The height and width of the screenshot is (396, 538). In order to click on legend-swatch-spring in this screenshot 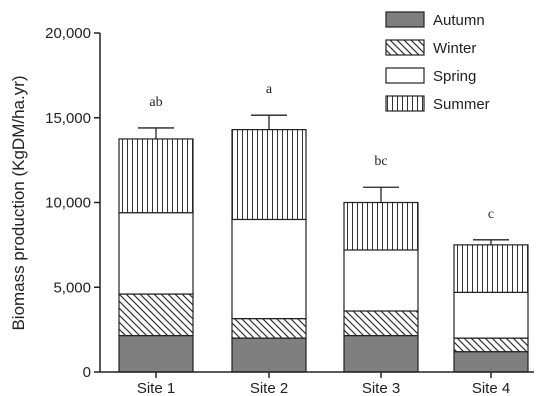, I will do `click(405, 75)`.